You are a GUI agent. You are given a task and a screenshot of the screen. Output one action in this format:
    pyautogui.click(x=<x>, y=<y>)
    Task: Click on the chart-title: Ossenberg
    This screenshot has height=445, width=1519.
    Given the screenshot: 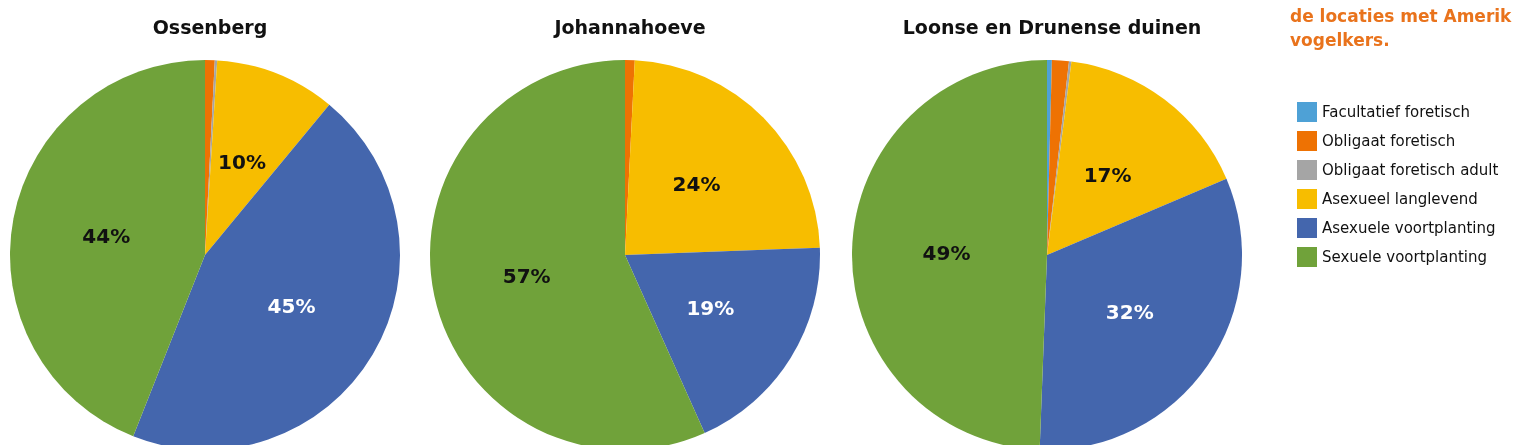 What is the action you would take?
    pyautogui.click(x=210, y=26)
    